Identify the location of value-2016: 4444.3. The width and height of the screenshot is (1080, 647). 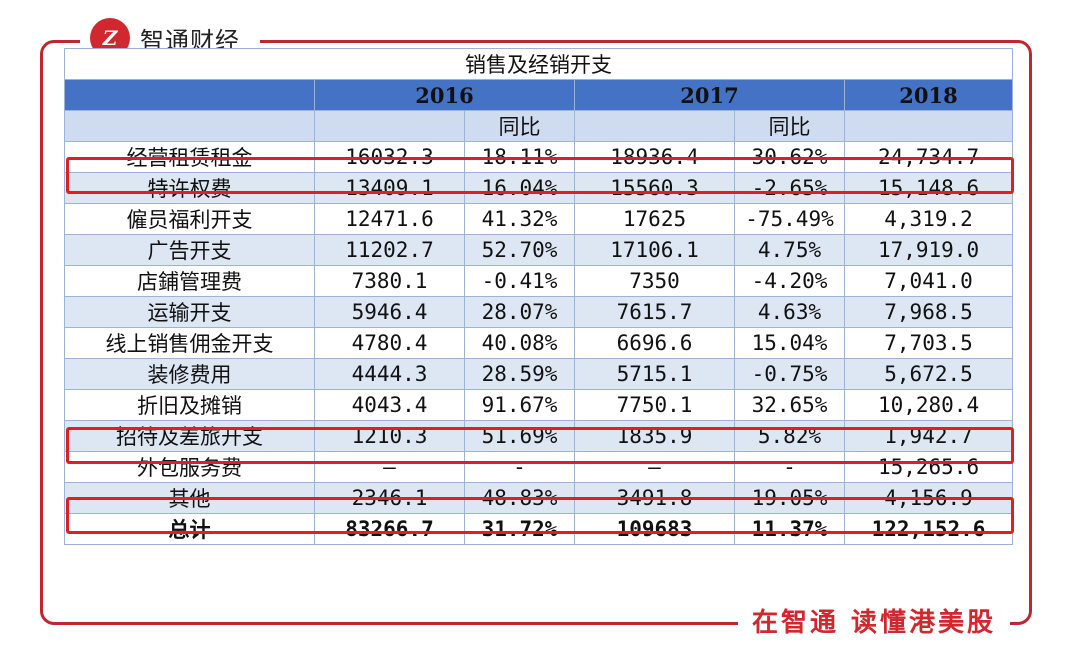
(389, 374).